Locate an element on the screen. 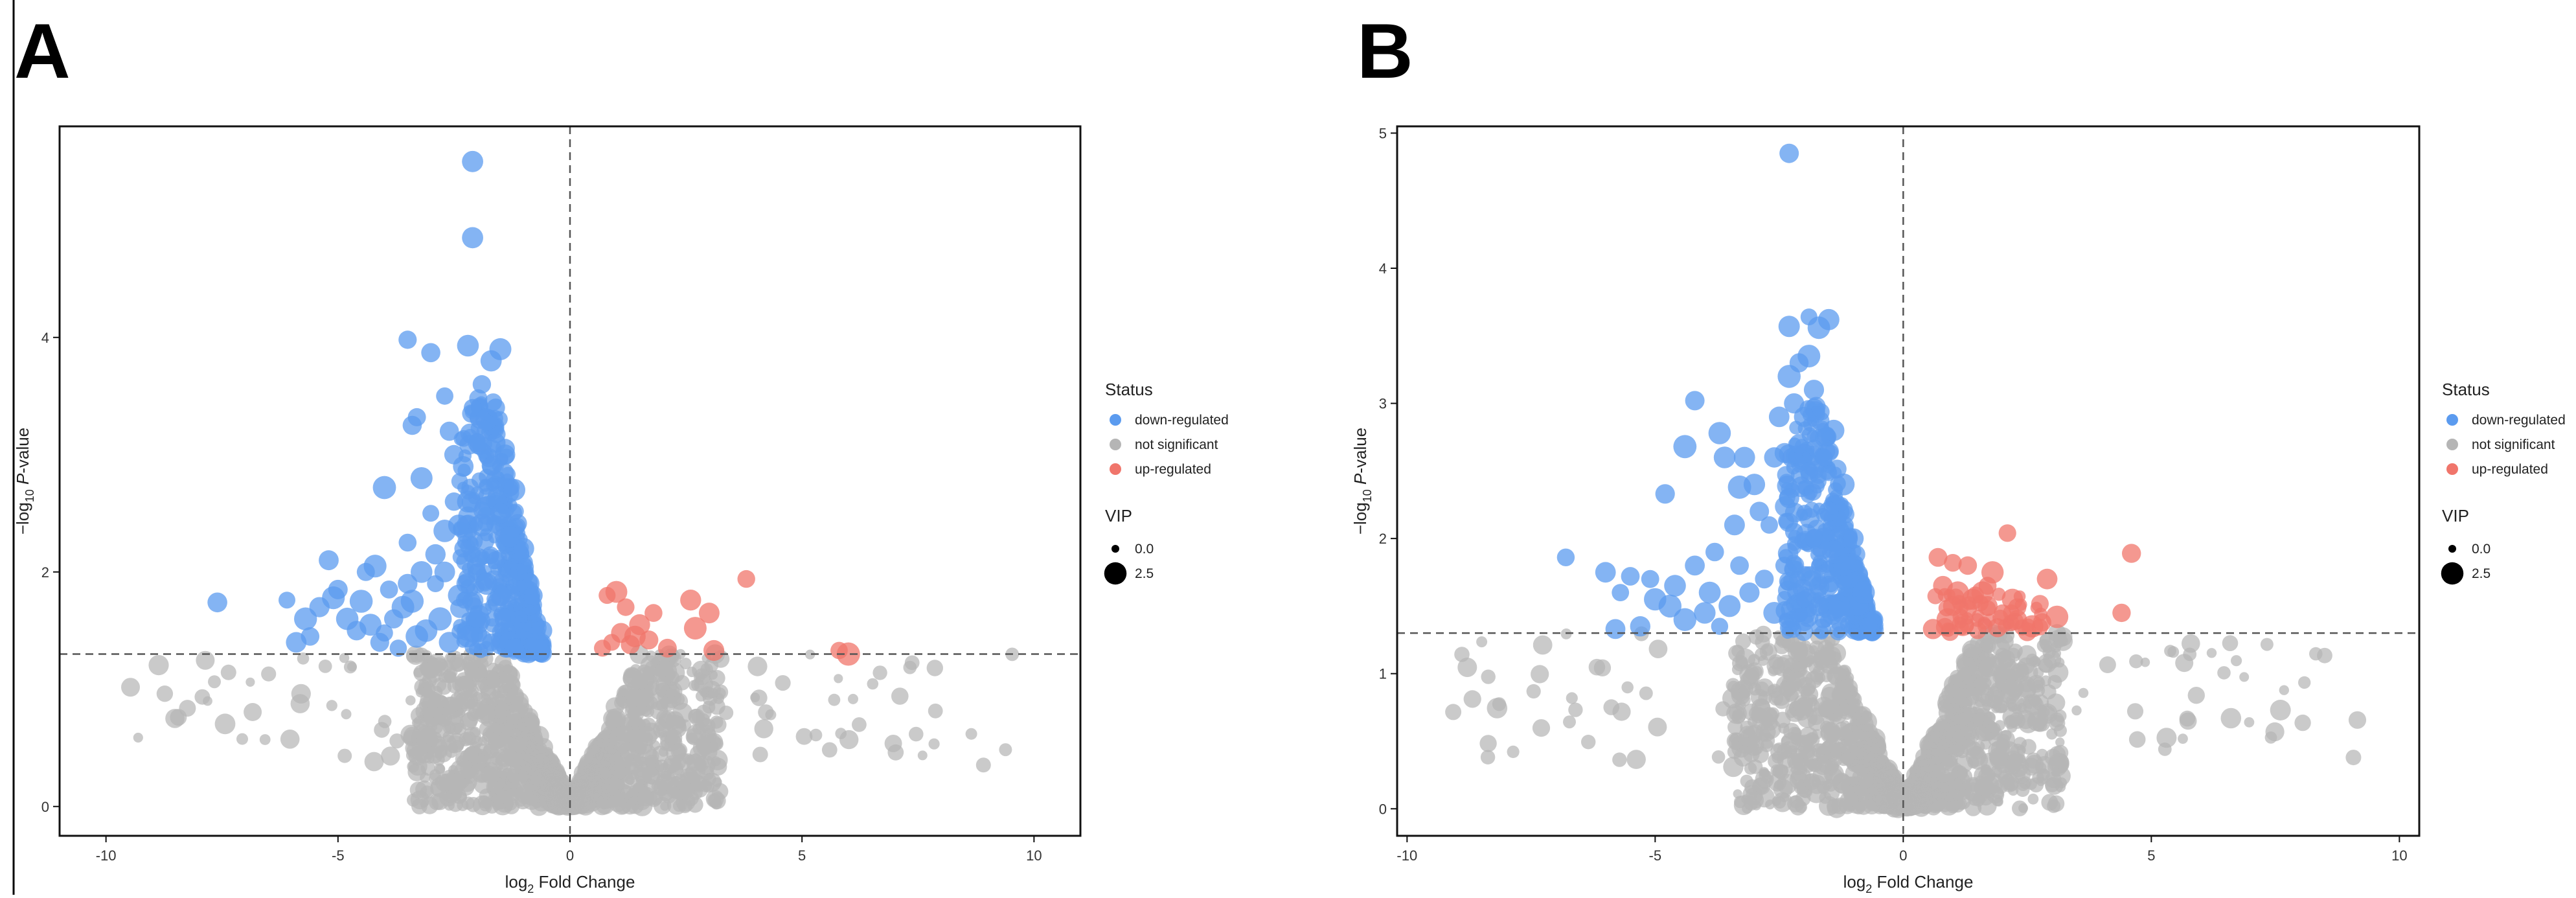 The width and height of the screenshot is (2576, 898). x-tick-label: 5 is located at coordinates (802, 855).